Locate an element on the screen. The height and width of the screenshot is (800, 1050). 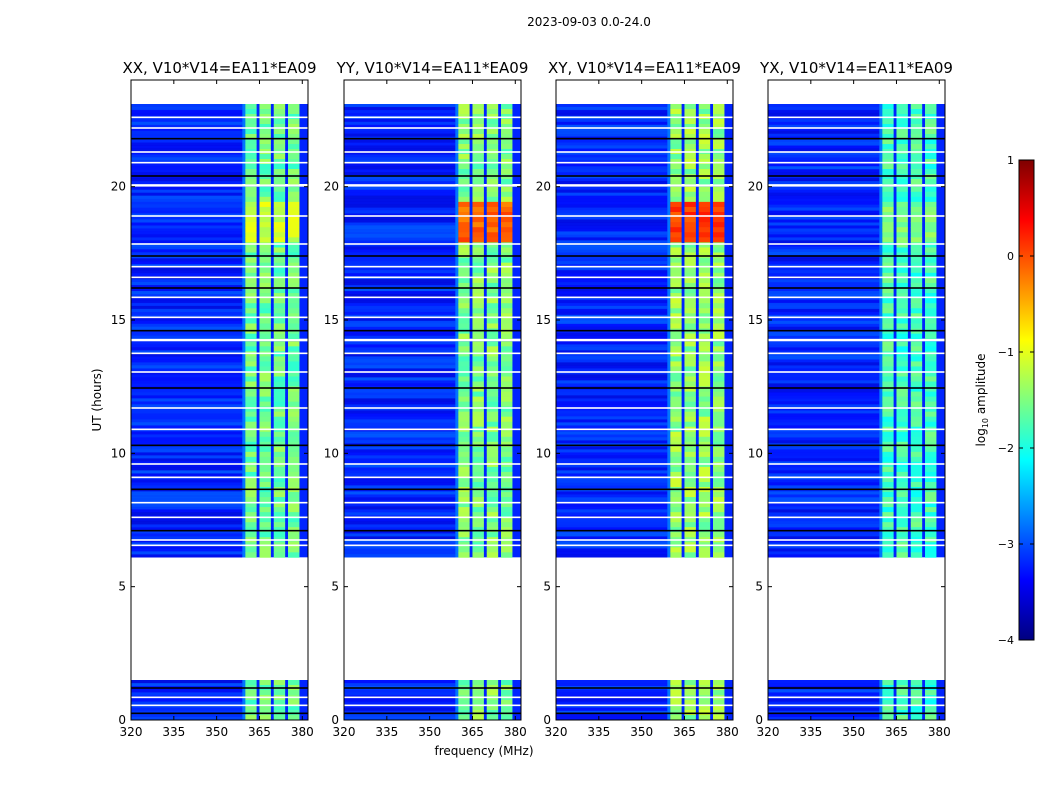
colorbar-gradient is located at coordinates (1026, 400).